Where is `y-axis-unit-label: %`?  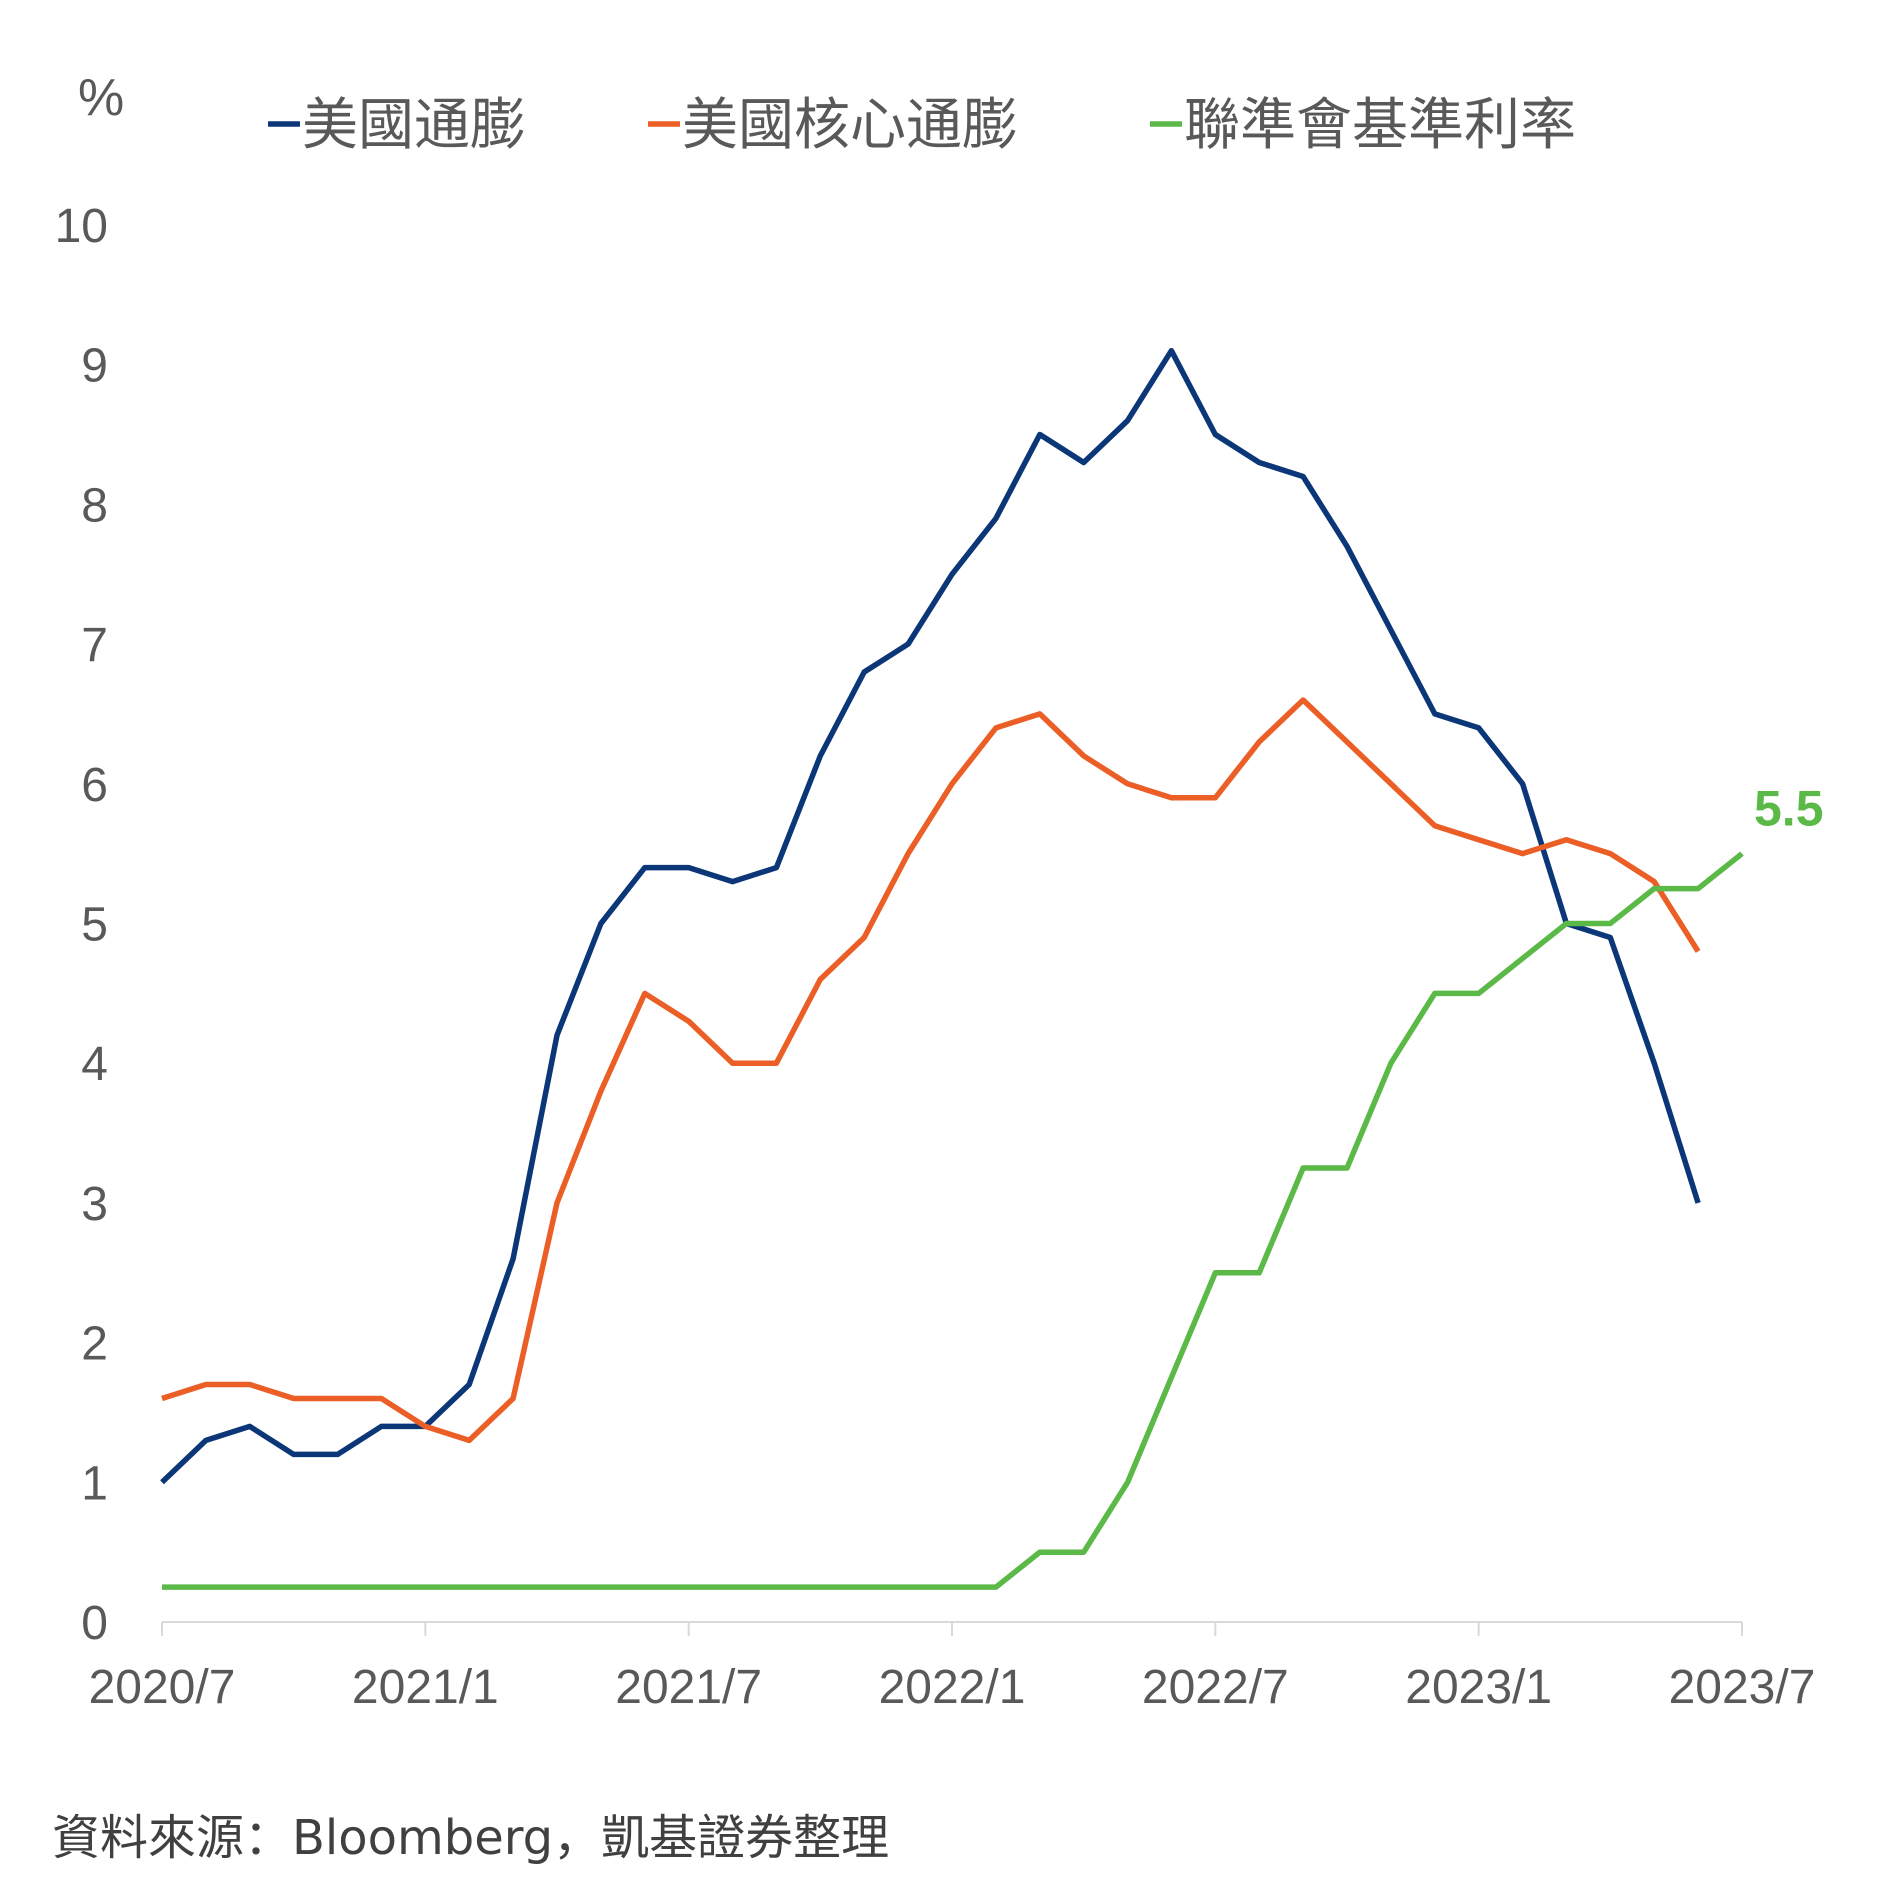 y-axis-unit-label: % is located at coordinates (101, 98).